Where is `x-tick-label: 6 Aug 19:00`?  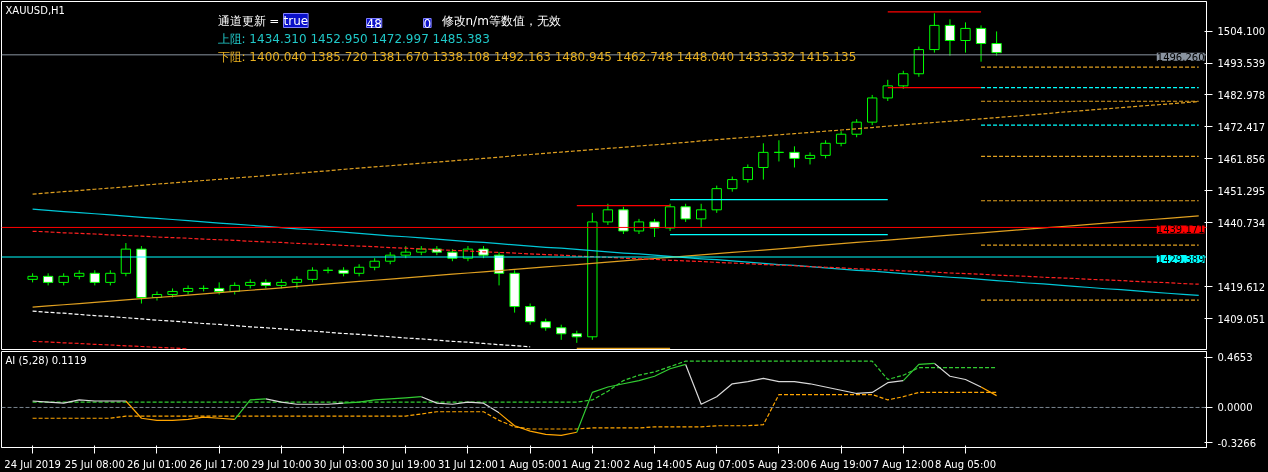
x-tick-label: 6 Aug 19:00 is located at coordinates (841, 464).